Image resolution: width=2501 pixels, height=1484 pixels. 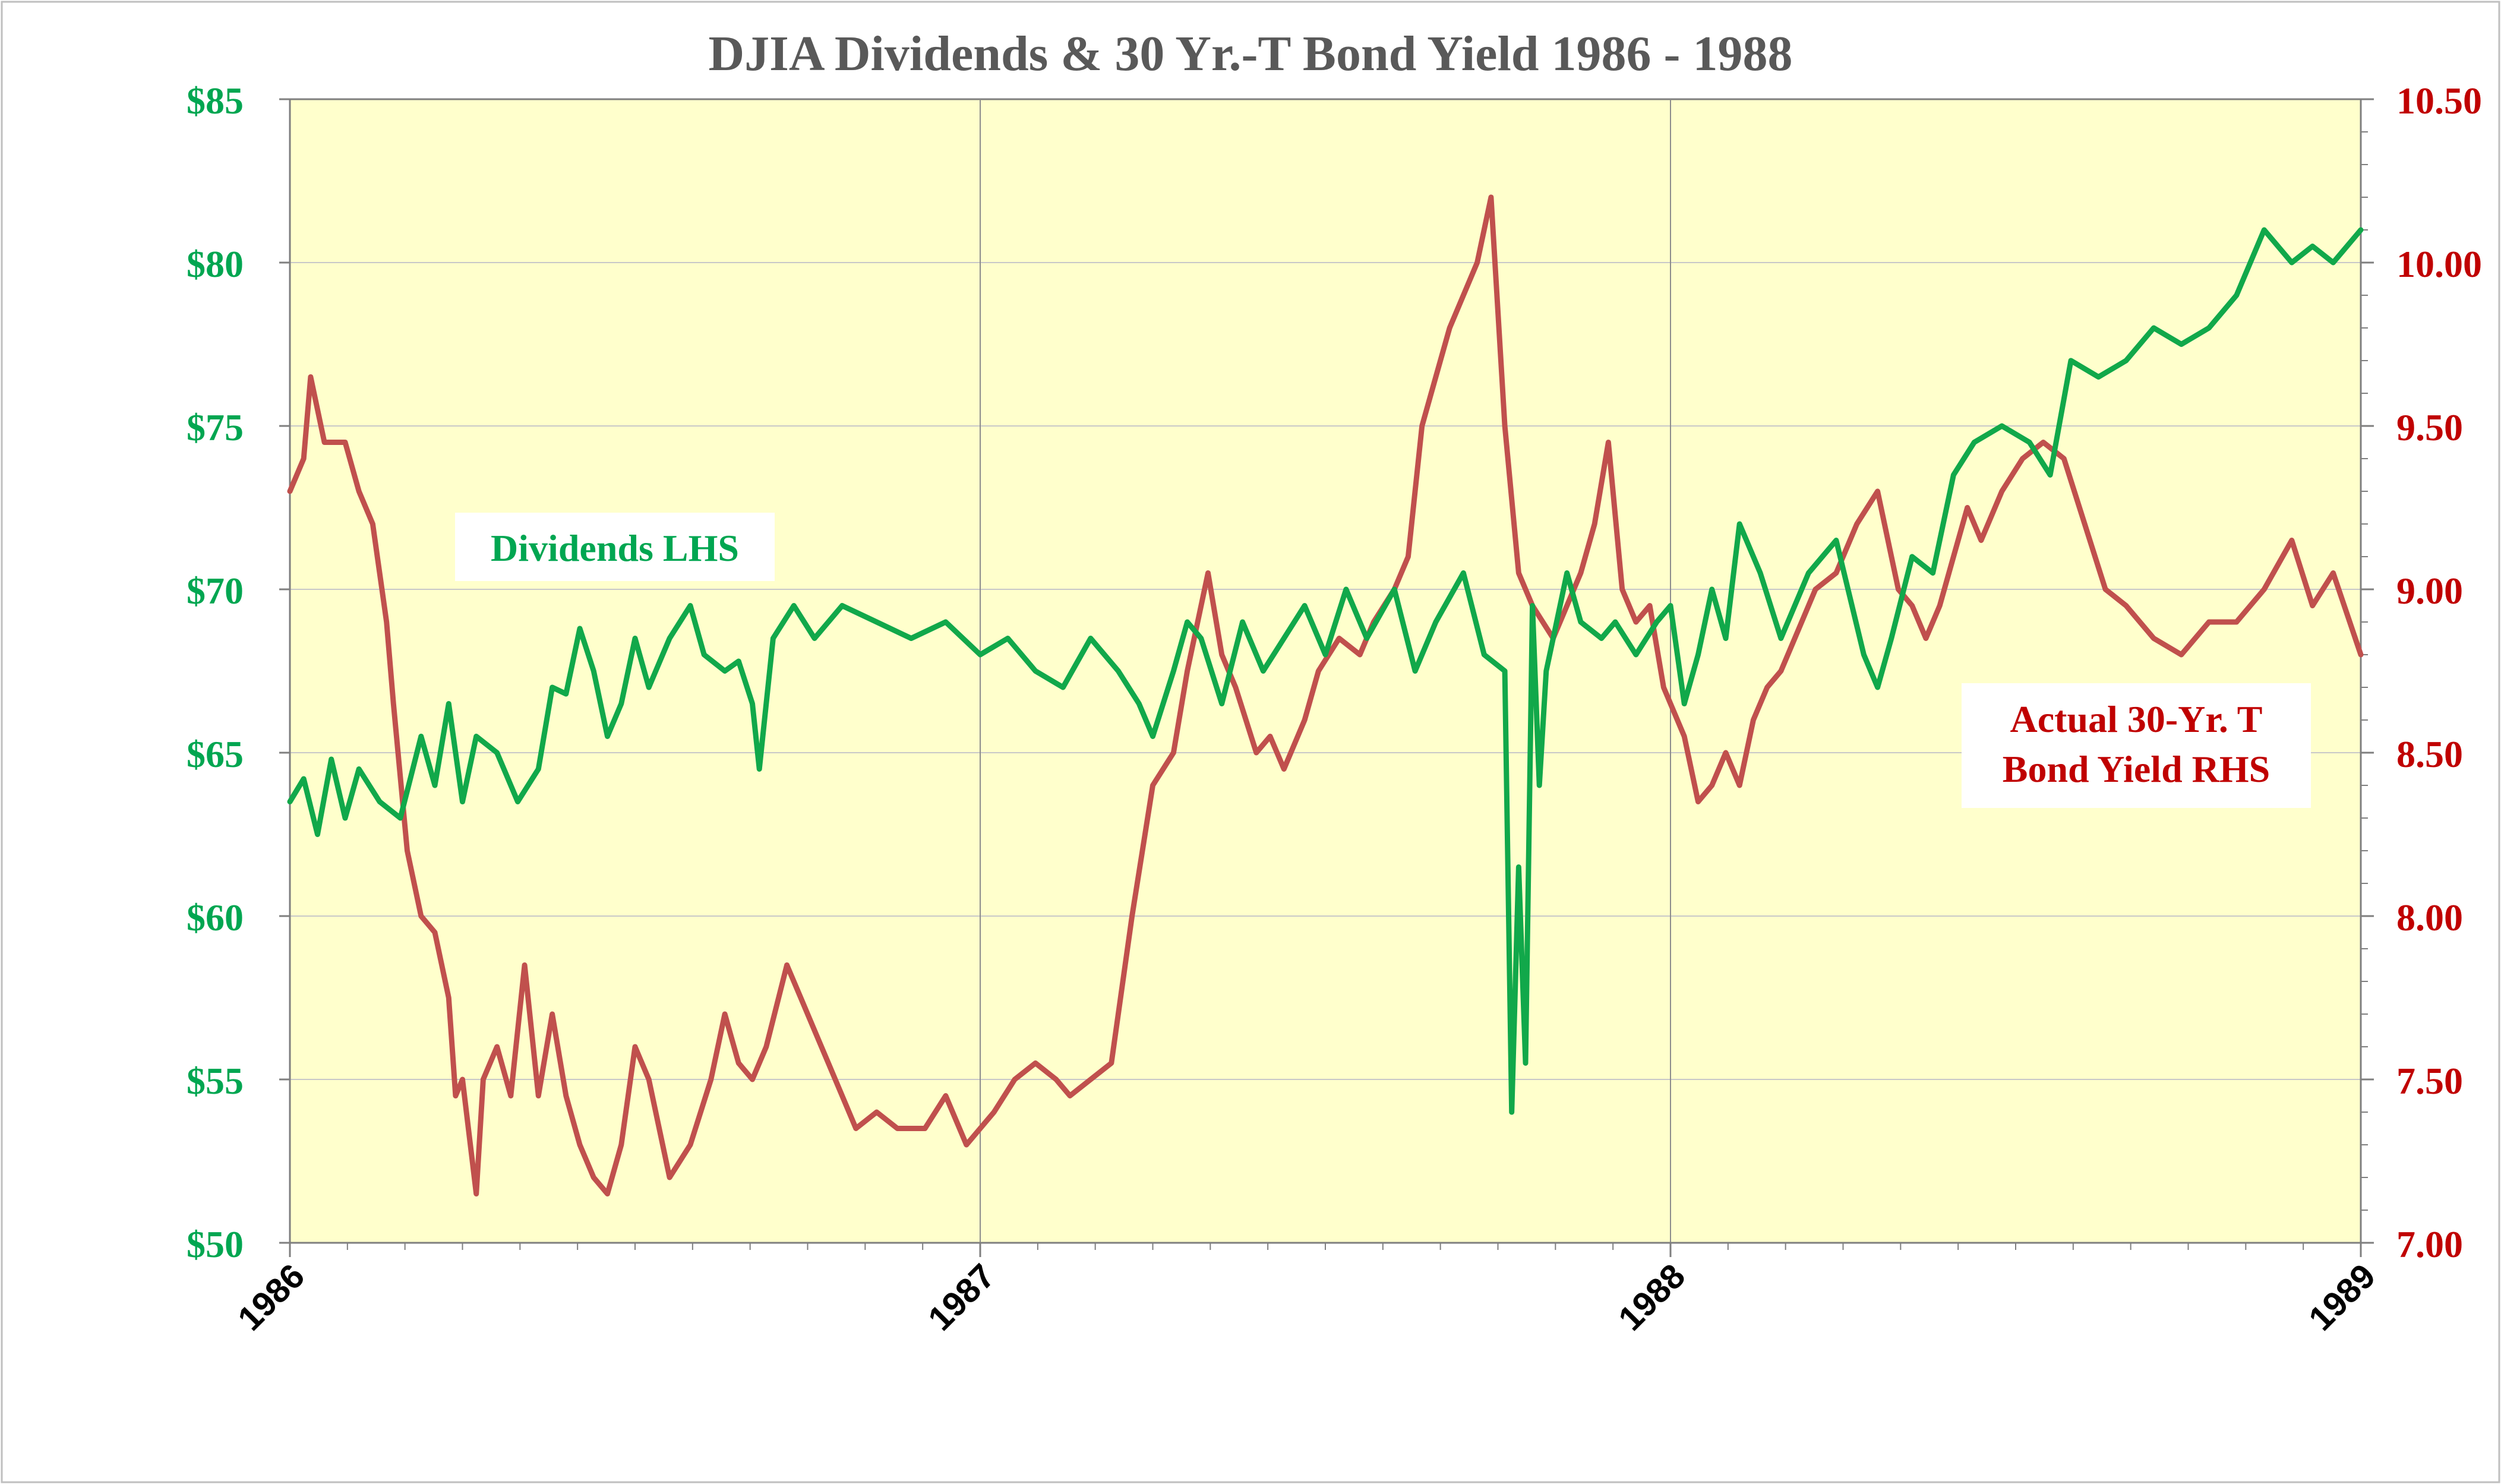 What do you see at coordinates (2429, 1081) in the screenshot?
I see `right-axis-tick-label: 7.50` at bounding box center [2429, 1081].